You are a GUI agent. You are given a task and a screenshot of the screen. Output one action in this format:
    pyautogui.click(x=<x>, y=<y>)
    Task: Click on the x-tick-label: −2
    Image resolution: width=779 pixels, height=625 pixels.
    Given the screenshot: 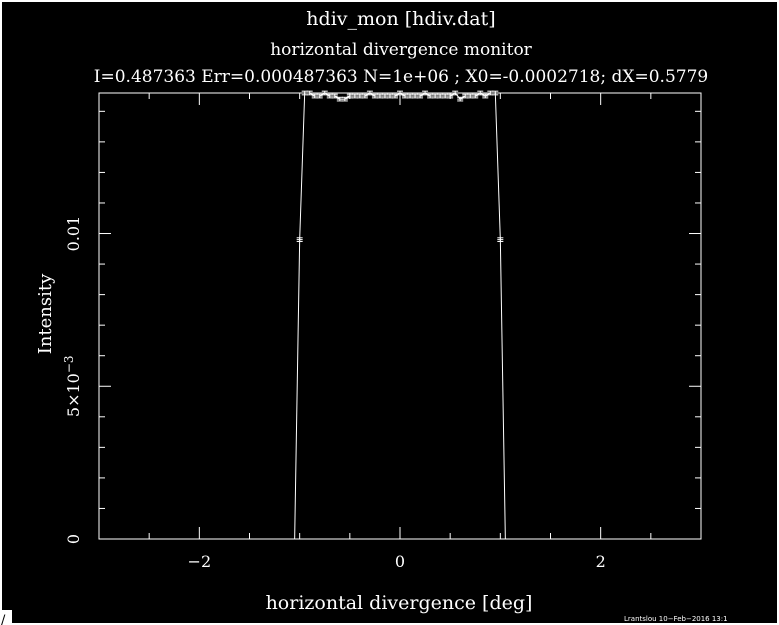 What is the action you would take?
    pyautogui.click(x=200, y=561)
    